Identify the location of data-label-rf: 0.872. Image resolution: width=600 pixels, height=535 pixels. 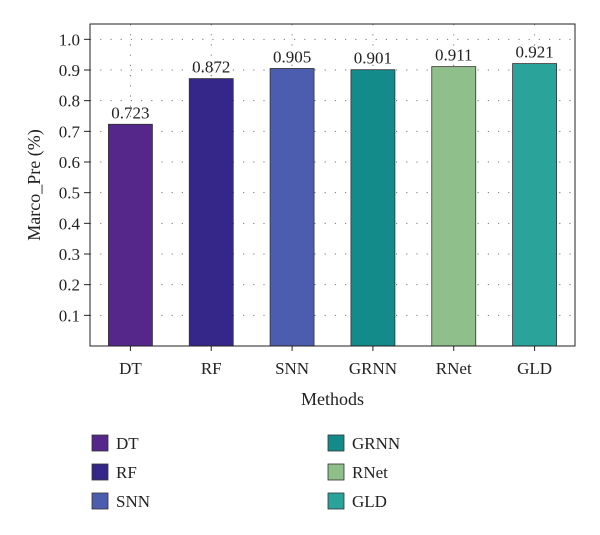
(211, 67).